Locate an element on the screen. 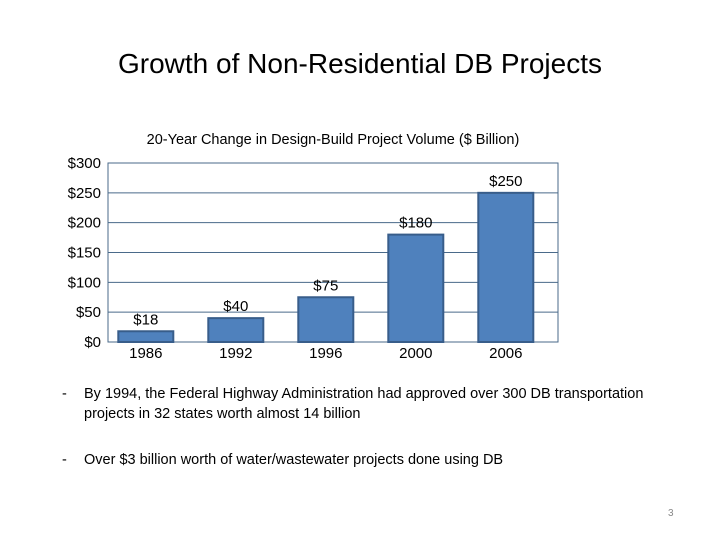  data-label: $180 is located at coordinates (415, 223).